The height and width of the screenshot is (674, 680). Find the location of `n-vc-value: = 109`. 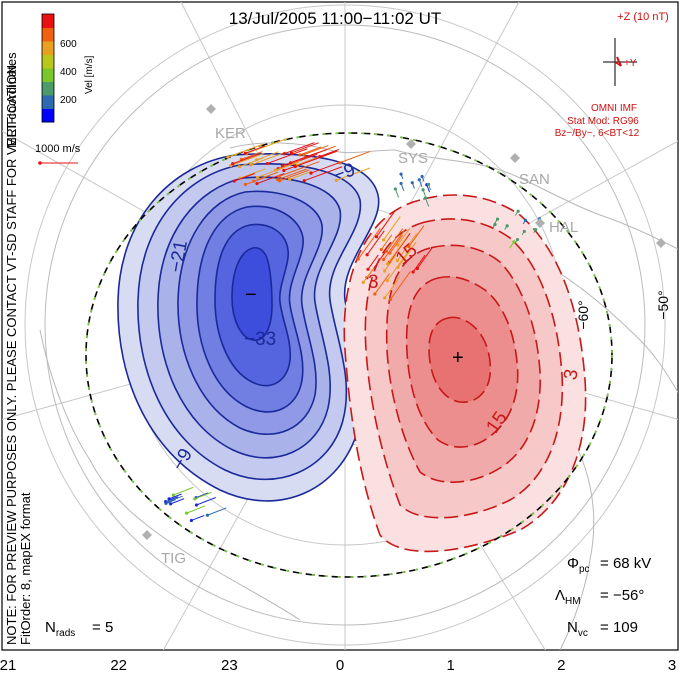

n-vc-value: = 109 is located at coordinates (619, 627).